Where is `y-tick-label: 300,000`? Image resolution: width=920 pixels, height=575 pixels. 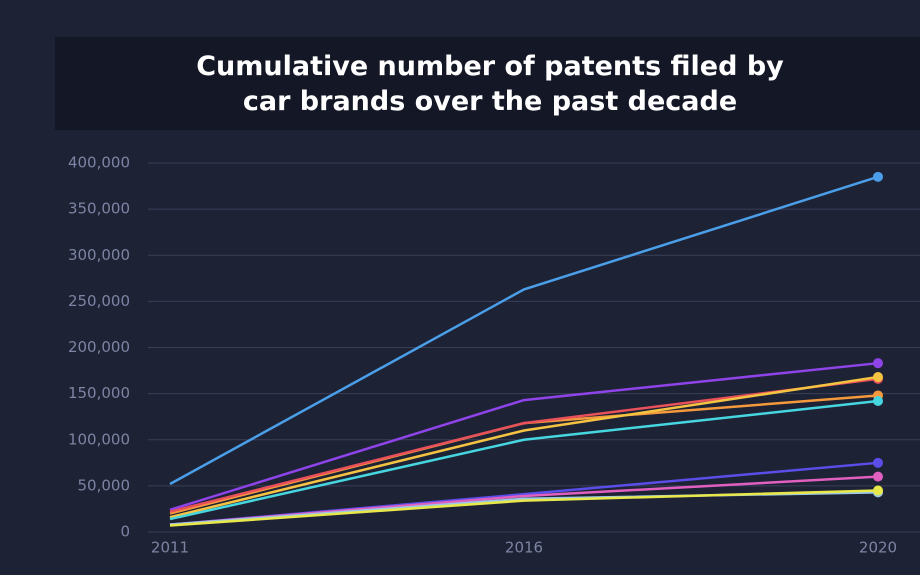 y-tick-label: 300,000 is located at coordinates (99, 255).